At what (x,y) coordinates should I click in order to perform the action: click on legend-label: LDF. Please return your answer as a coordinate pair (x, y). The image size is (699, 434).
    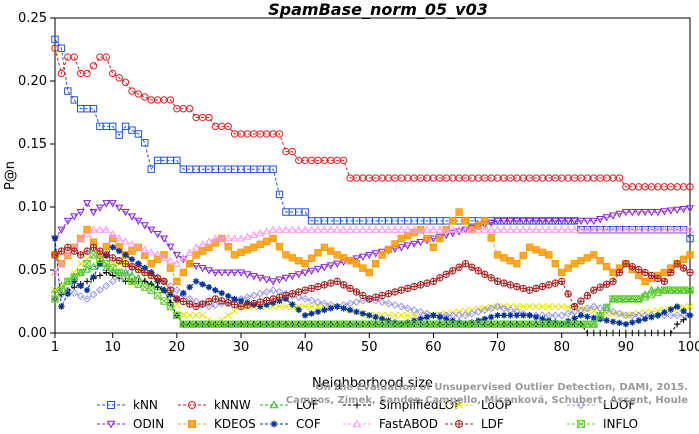
    Looking at the image, I should click on (492, 424).